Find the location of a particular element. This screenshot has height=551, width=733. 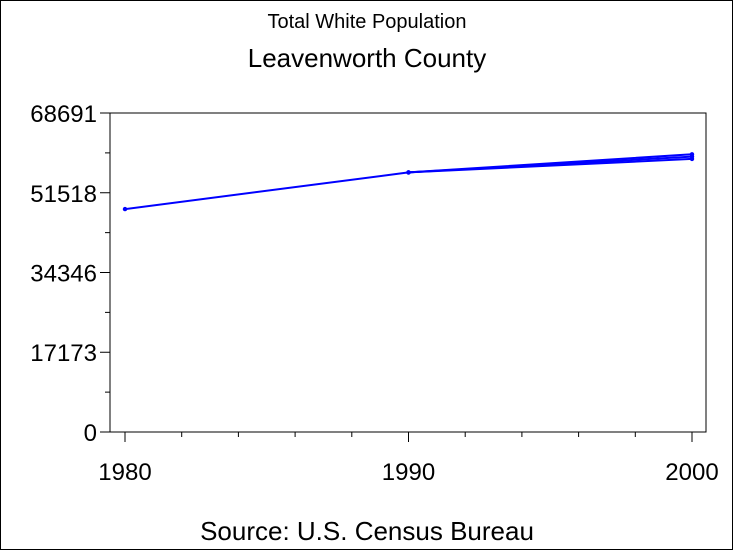

x-tick-label: 1990 is located at coordinates (408, 472).